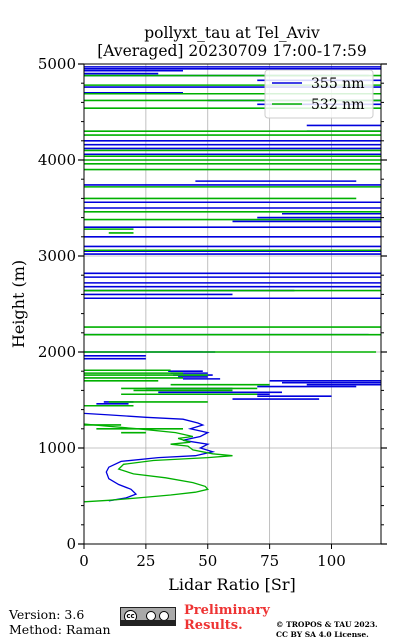  I want to click on x-tick-label: 75, so click(269, 561).